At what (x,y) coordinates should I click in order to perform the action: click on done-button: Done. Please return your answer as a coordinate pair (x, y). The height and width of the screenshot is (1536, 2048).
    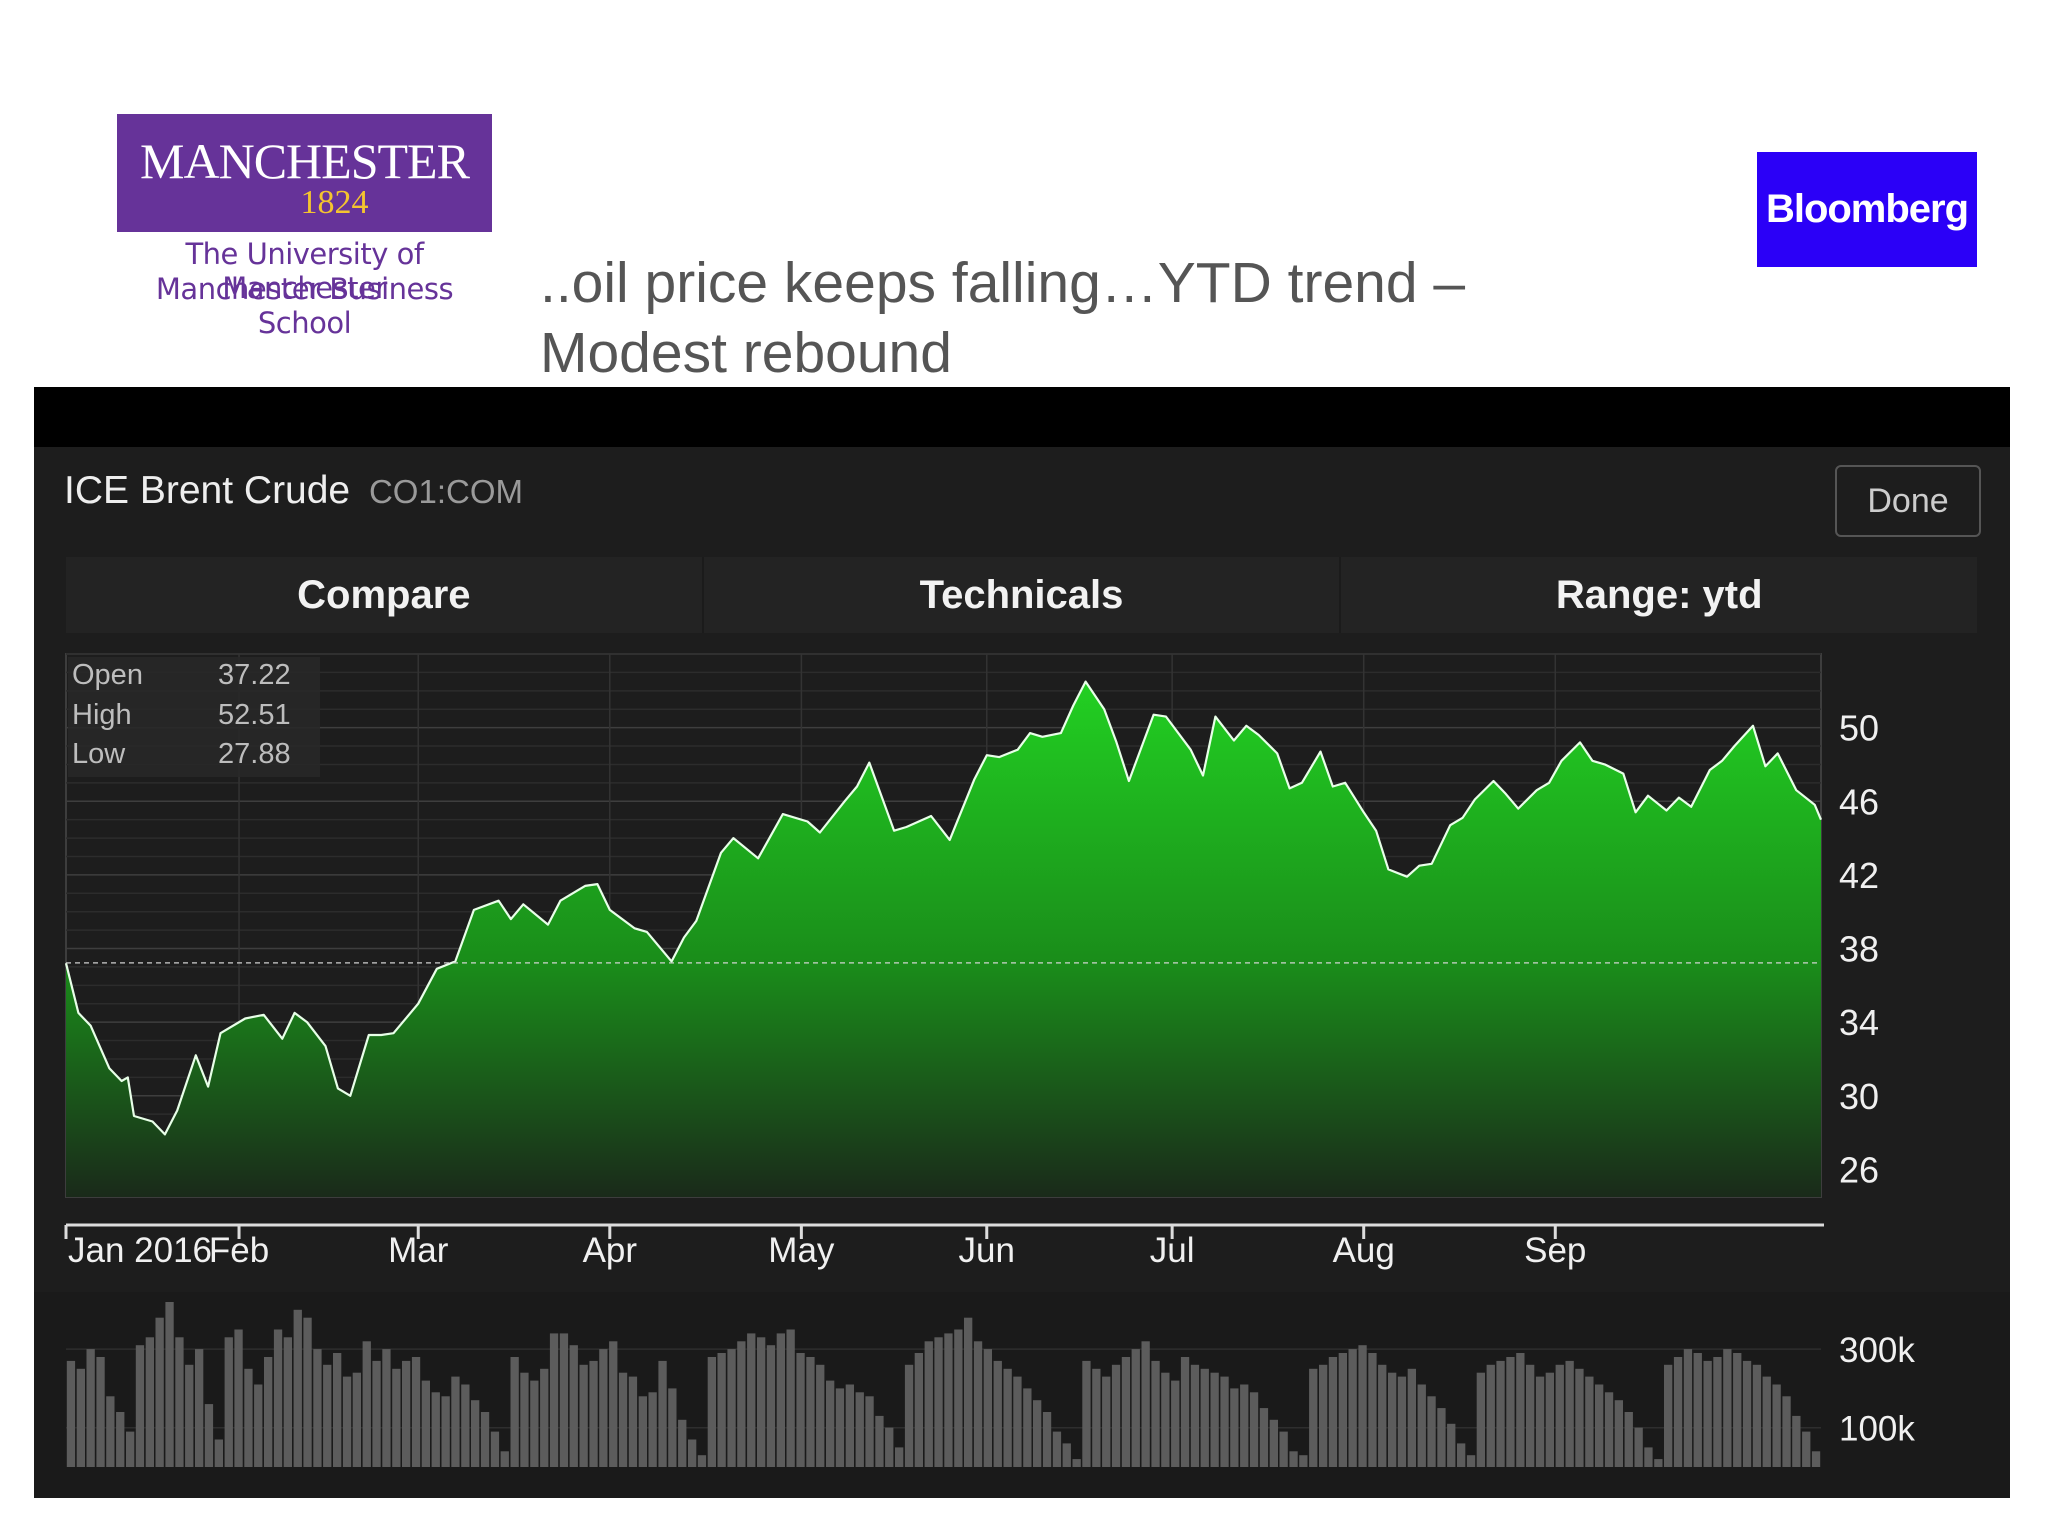
    Looking at the image, I should click on (1908, 501).